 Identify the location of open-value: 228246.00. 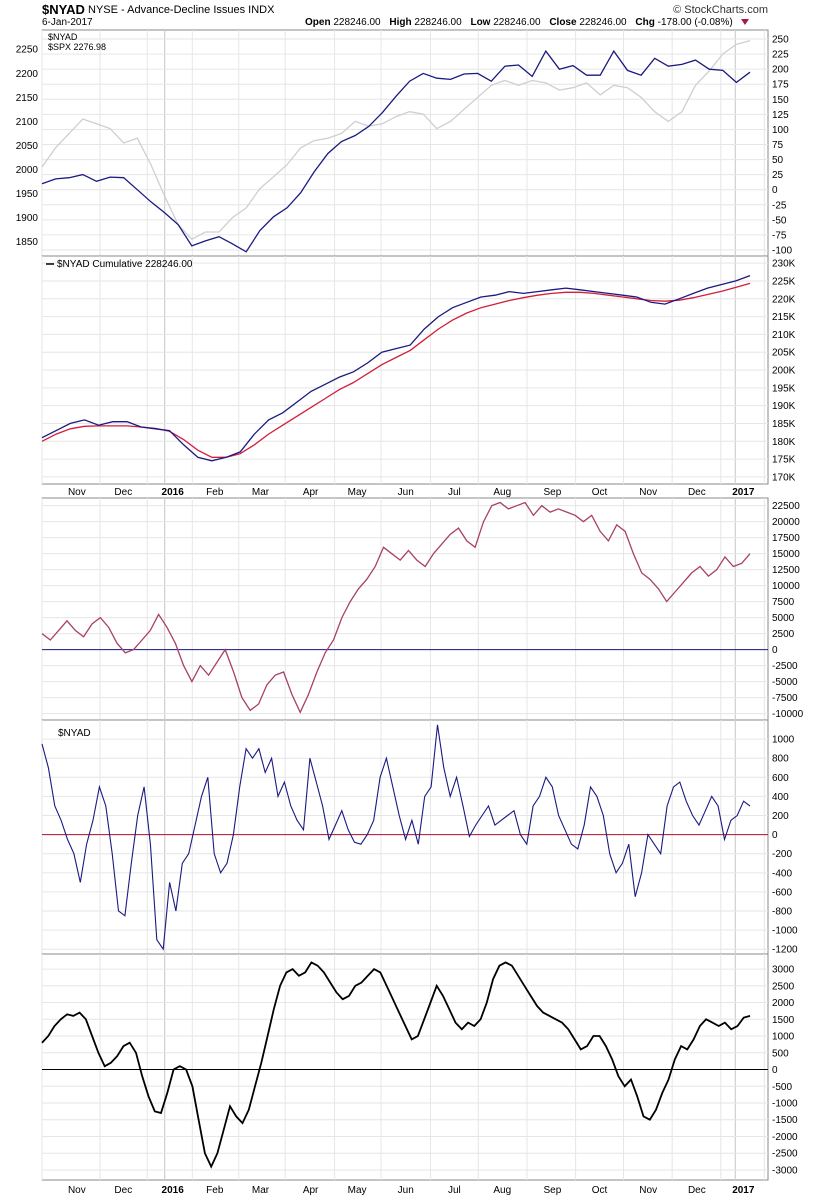
(357, 22).